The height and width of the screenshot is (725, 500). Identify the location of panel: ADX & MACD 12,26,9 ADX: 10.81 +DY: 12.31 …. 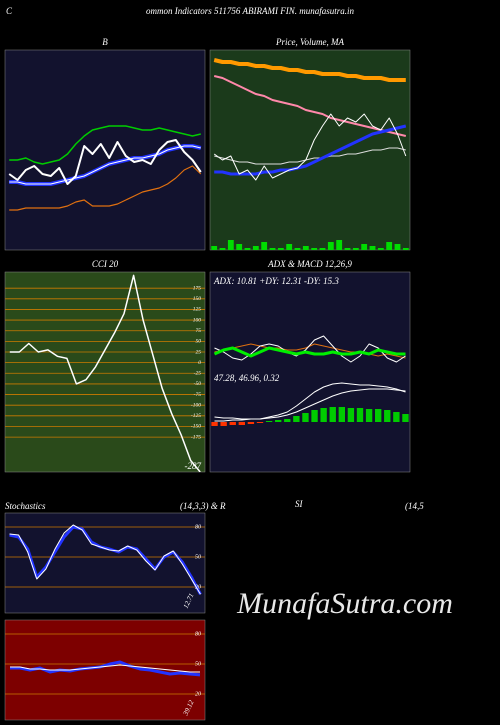
(310, 366).